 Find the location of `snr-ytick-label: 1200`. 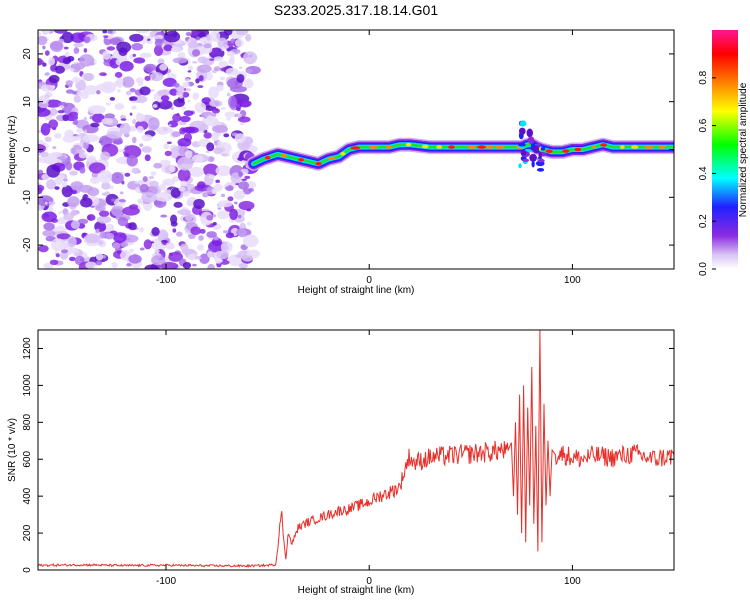

snr-ytick-label: 1200 is located at coordinates (27, 348).